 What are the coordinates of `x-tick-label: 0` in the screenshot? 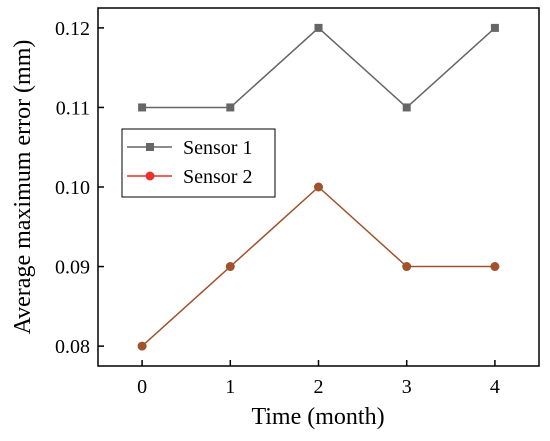 It's located at (142, 387).